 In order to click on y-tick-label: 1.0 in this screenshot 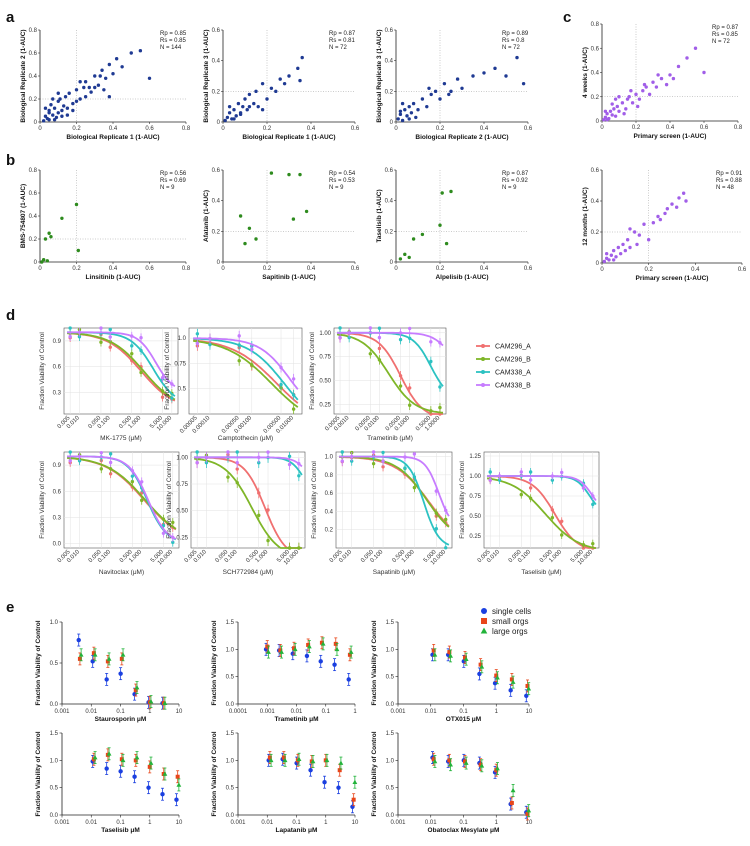, I will do `click(54, 623)`.